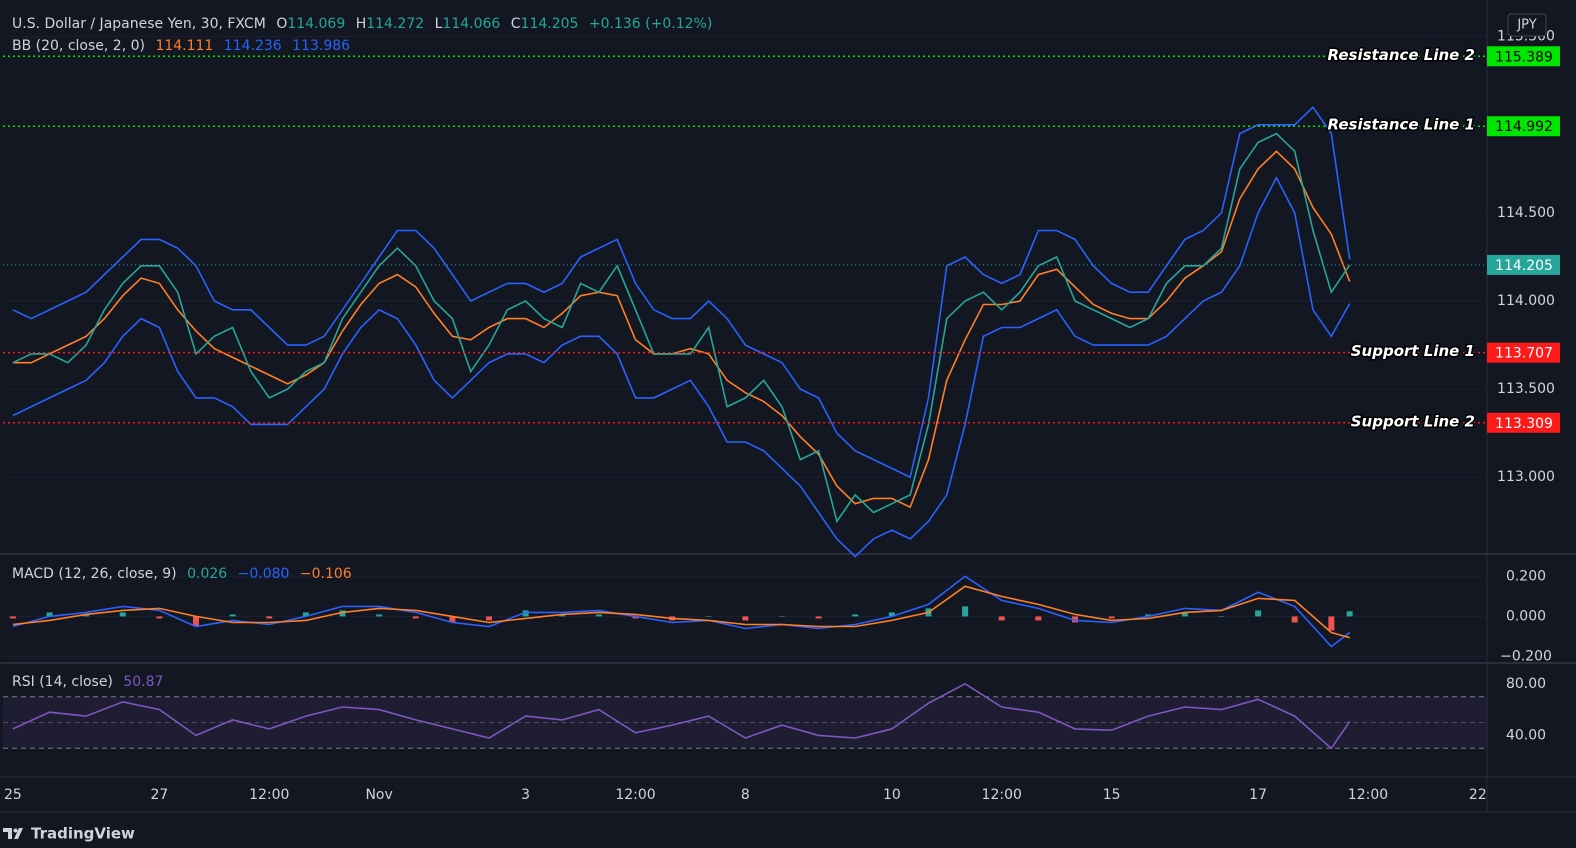  Describe the element at coordinates (745, 795) in the screenshot. I see `x-tick-label: 8` at that location.